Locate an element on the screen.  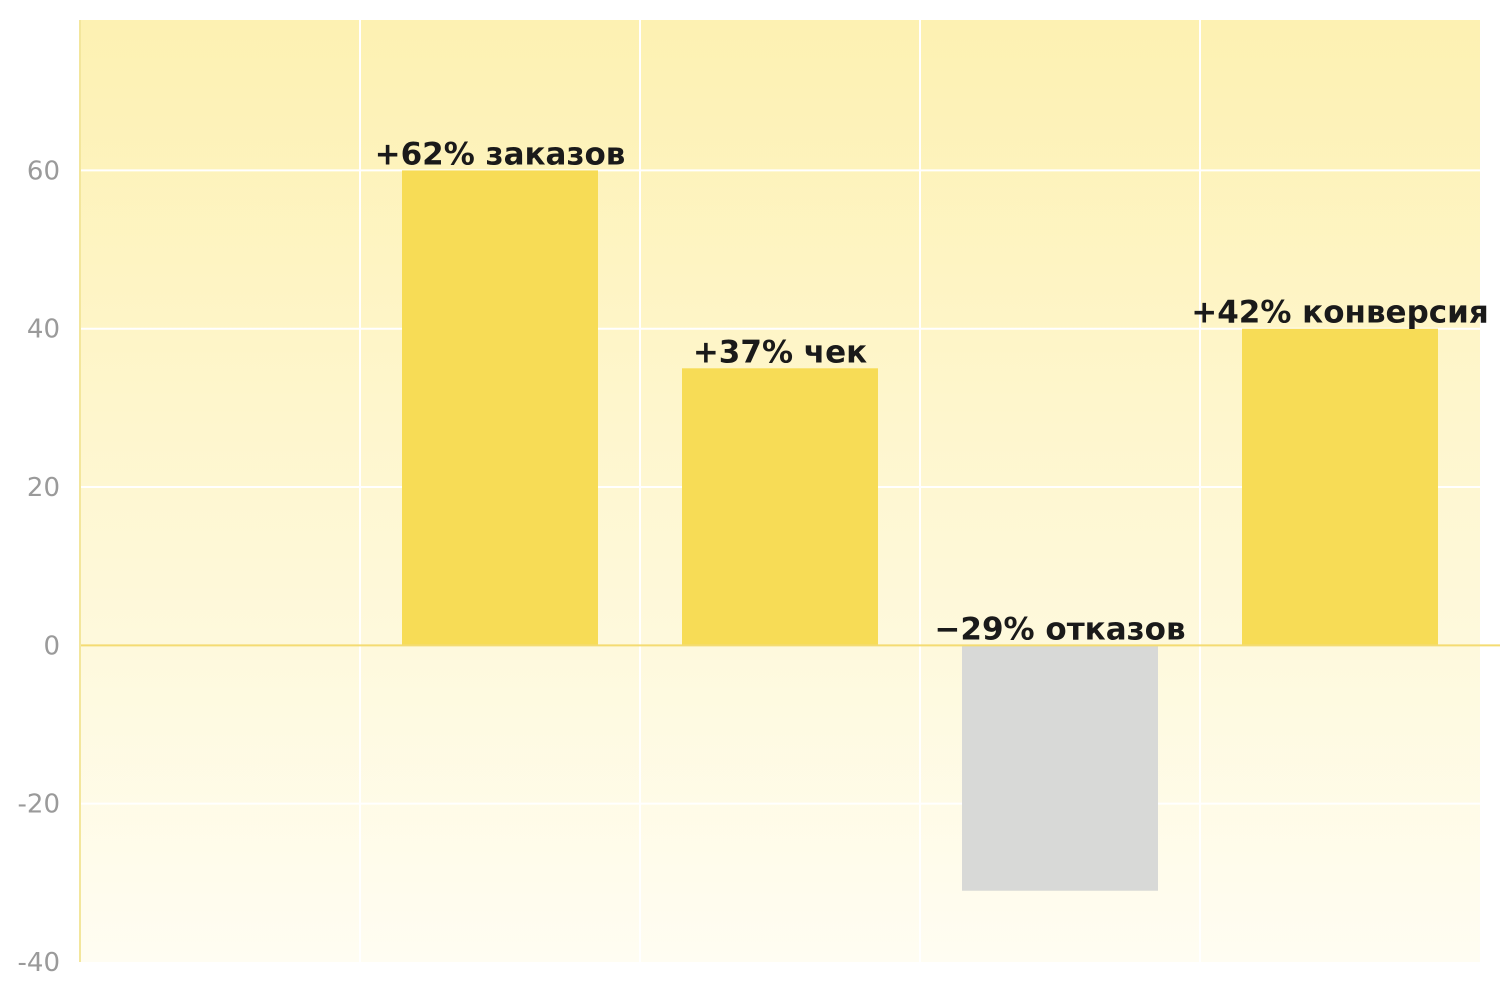
y-tick-label: 0 is located at coordinates (51, 646).